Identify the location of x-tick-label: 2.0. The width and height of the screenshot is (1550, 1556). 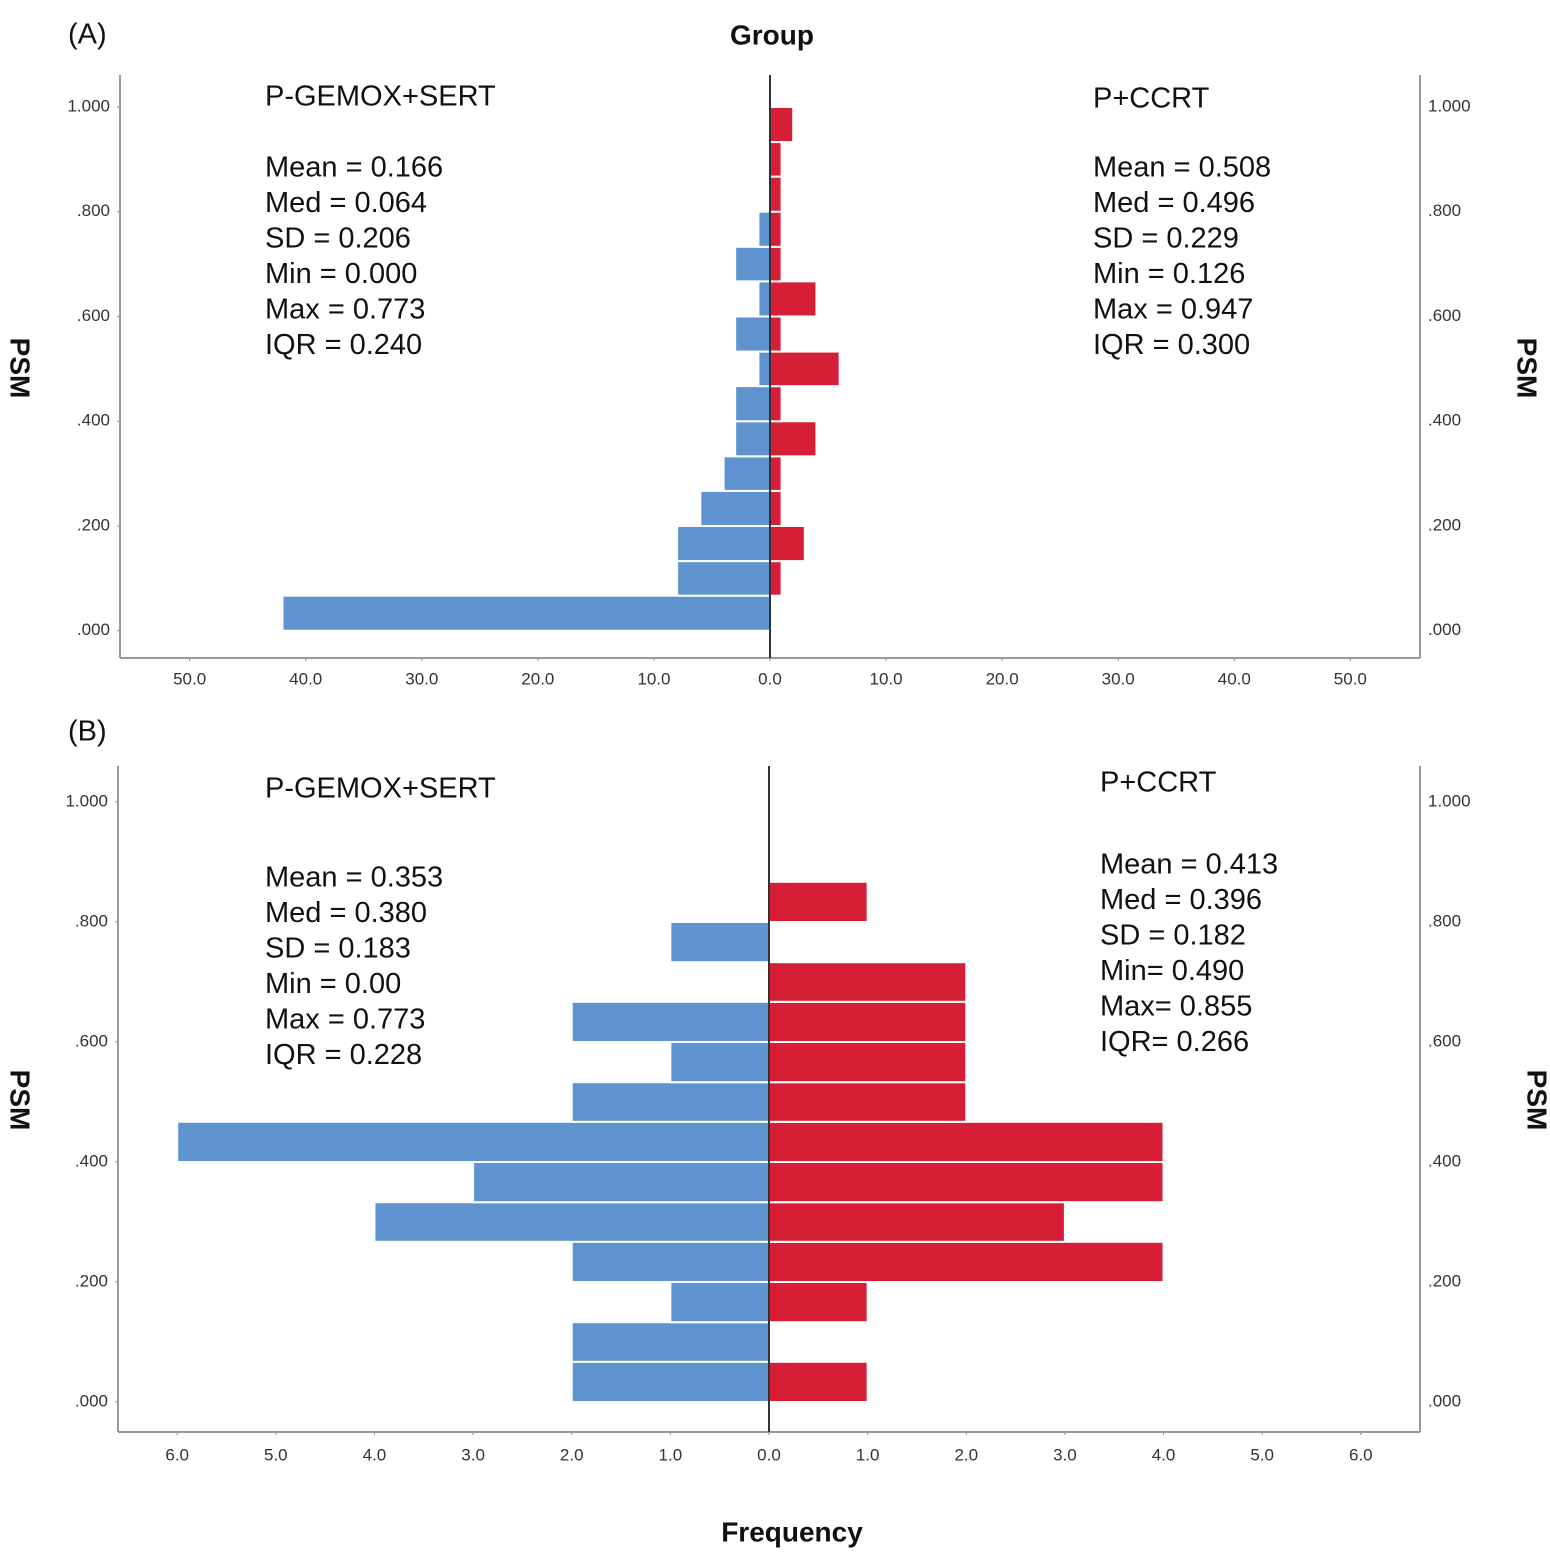
(966, 1454).